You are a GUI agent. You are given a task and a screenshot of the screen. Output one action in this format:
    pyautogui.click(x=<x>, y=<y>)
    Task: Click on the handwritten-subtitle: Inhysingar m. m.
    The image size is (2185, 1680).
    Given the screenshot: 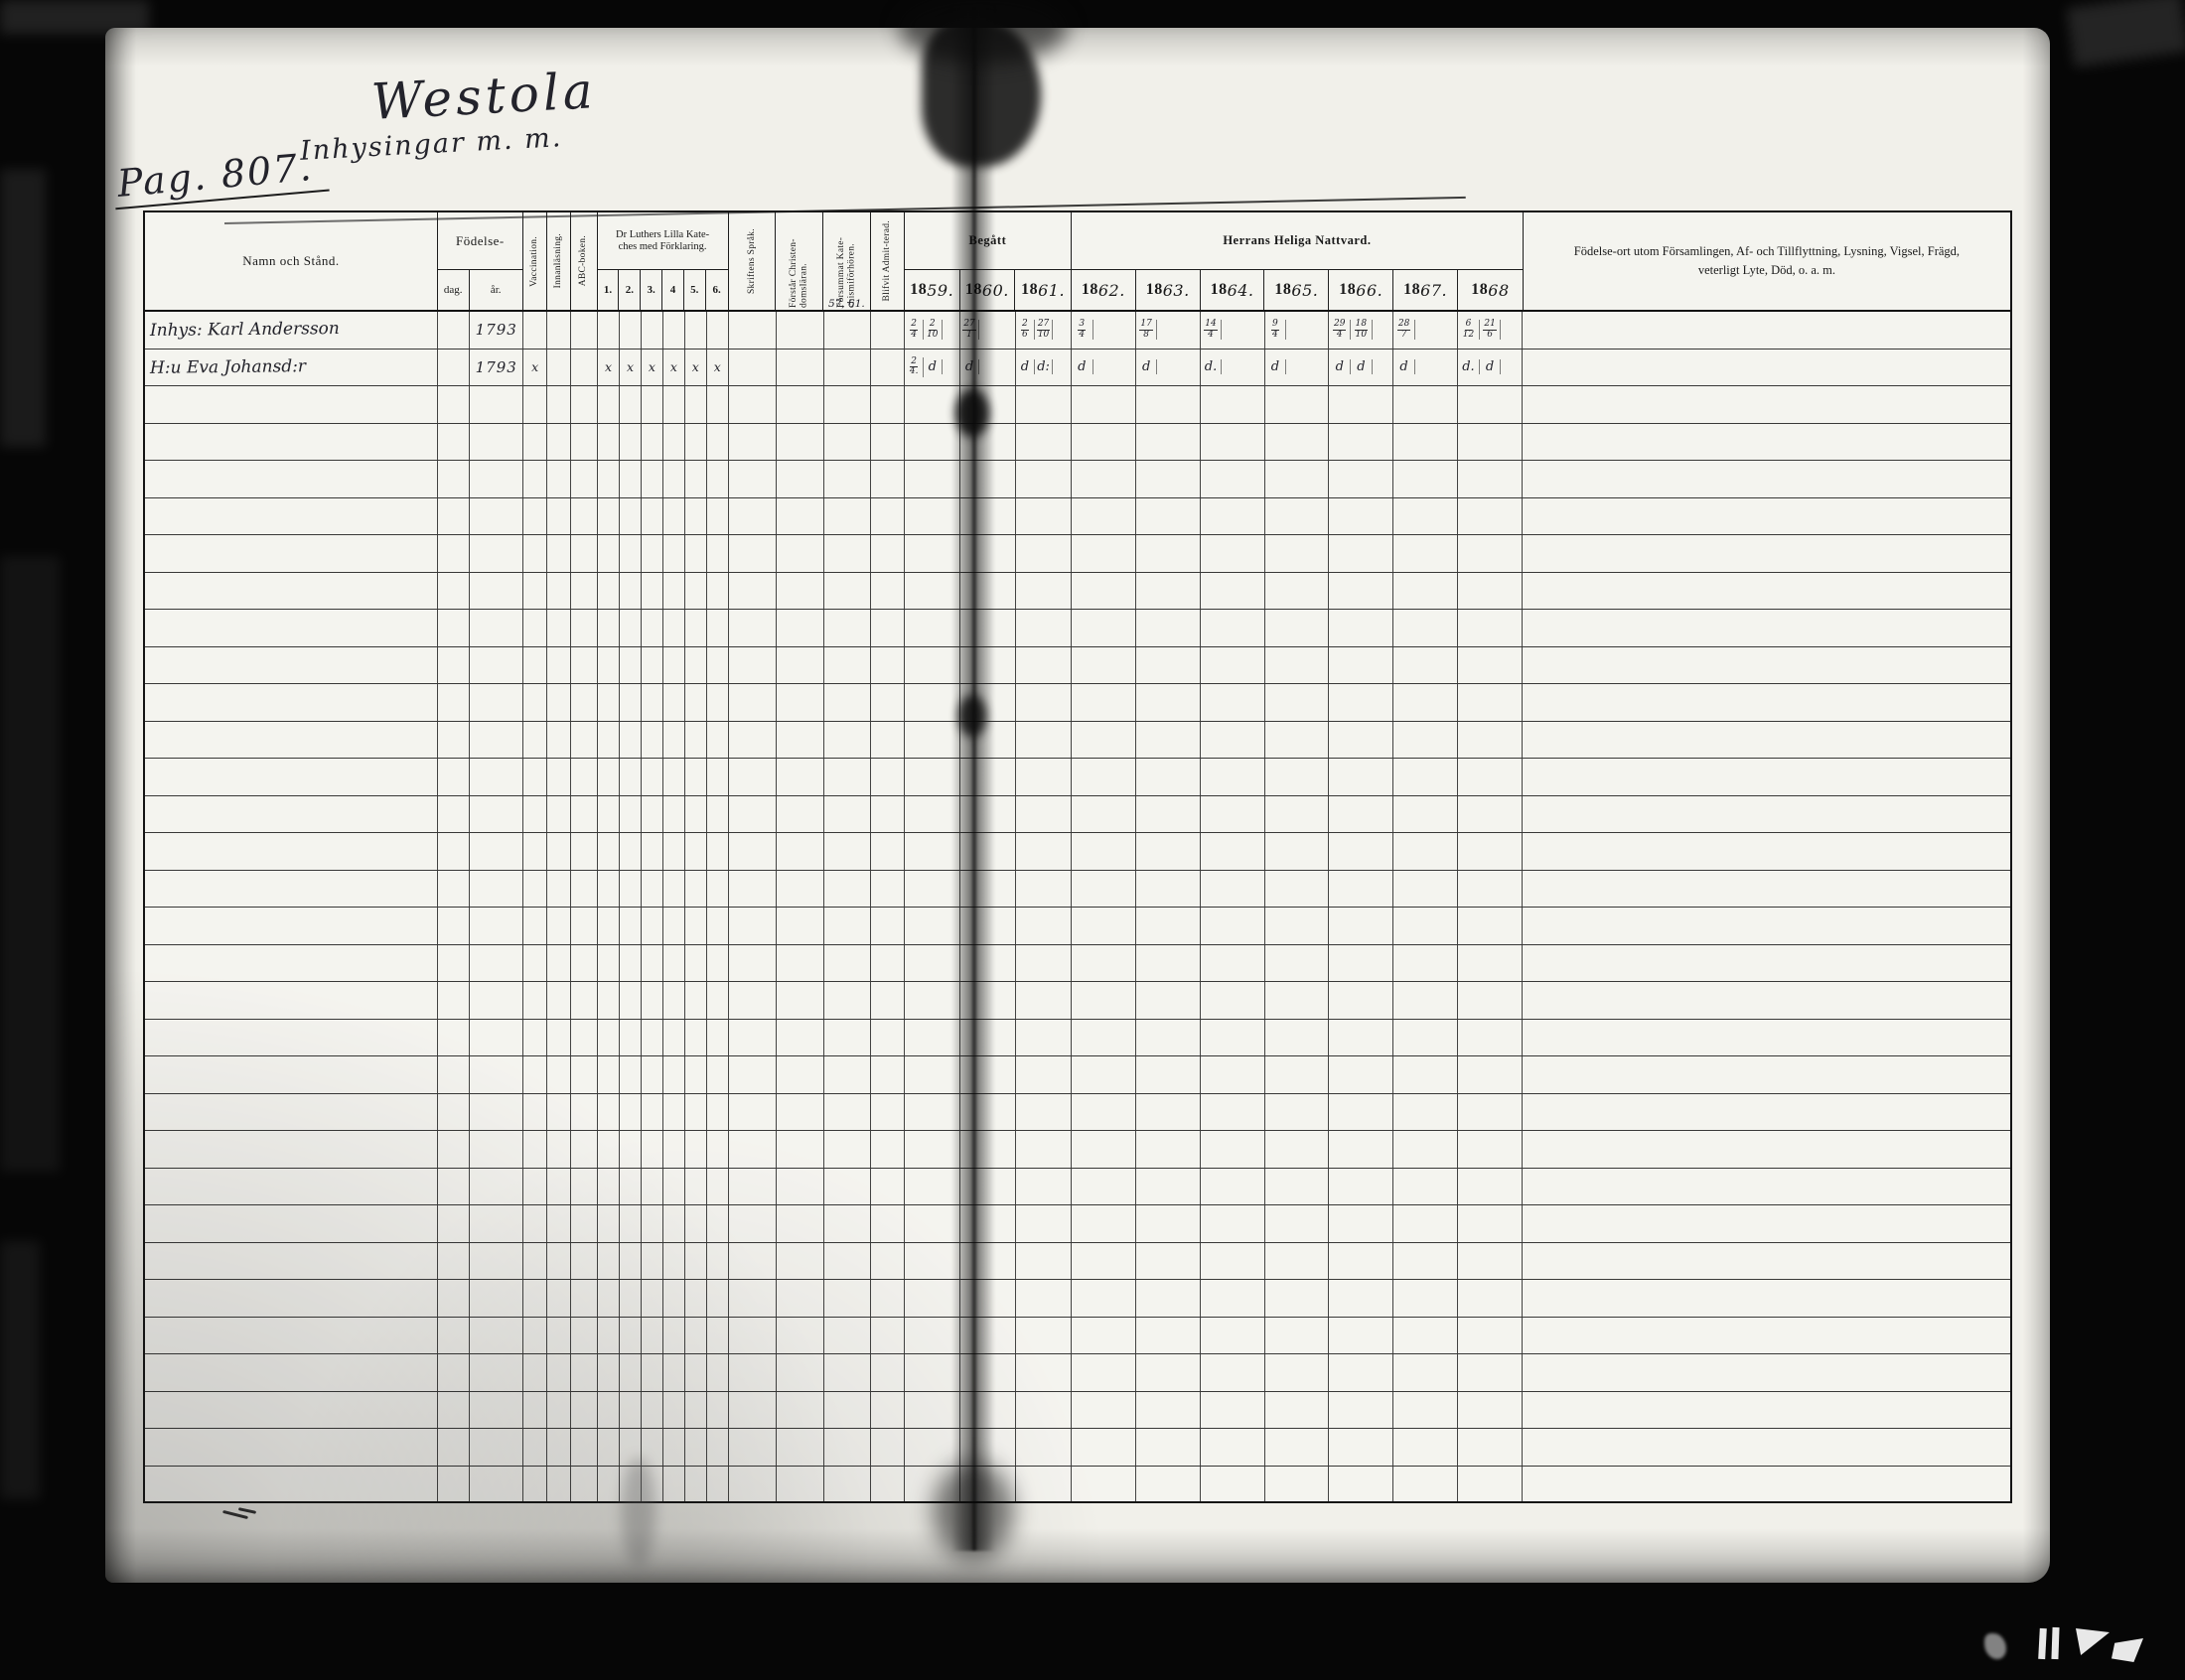 What is the action you would take?
    pyautogui.click(x=431, y=144)
    